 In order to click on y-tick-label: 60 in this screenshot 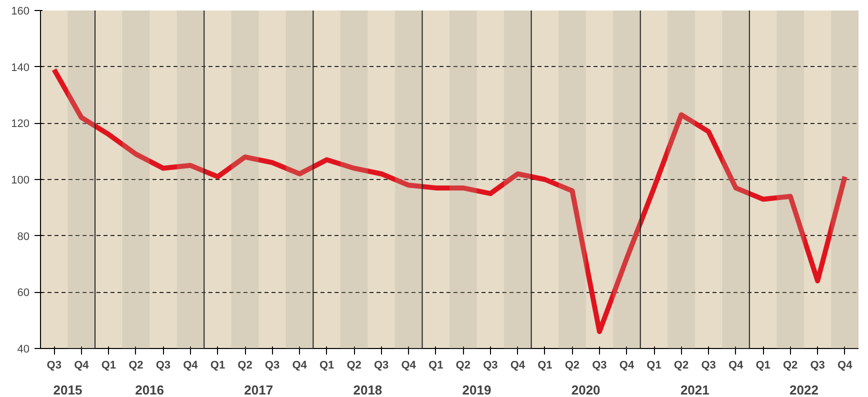, I will do `click(23, 293)`.